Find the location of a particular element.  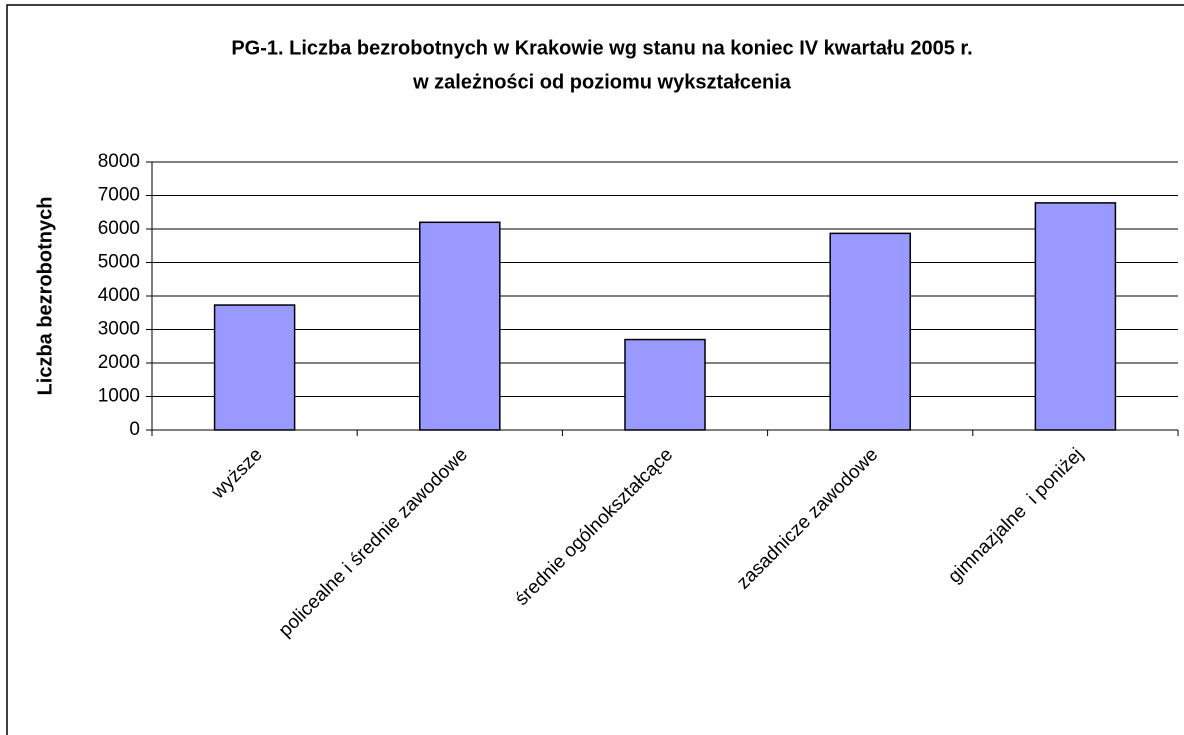

x-tick-label: policealne i średnie zawodowe is located at coordinates (373, 542).